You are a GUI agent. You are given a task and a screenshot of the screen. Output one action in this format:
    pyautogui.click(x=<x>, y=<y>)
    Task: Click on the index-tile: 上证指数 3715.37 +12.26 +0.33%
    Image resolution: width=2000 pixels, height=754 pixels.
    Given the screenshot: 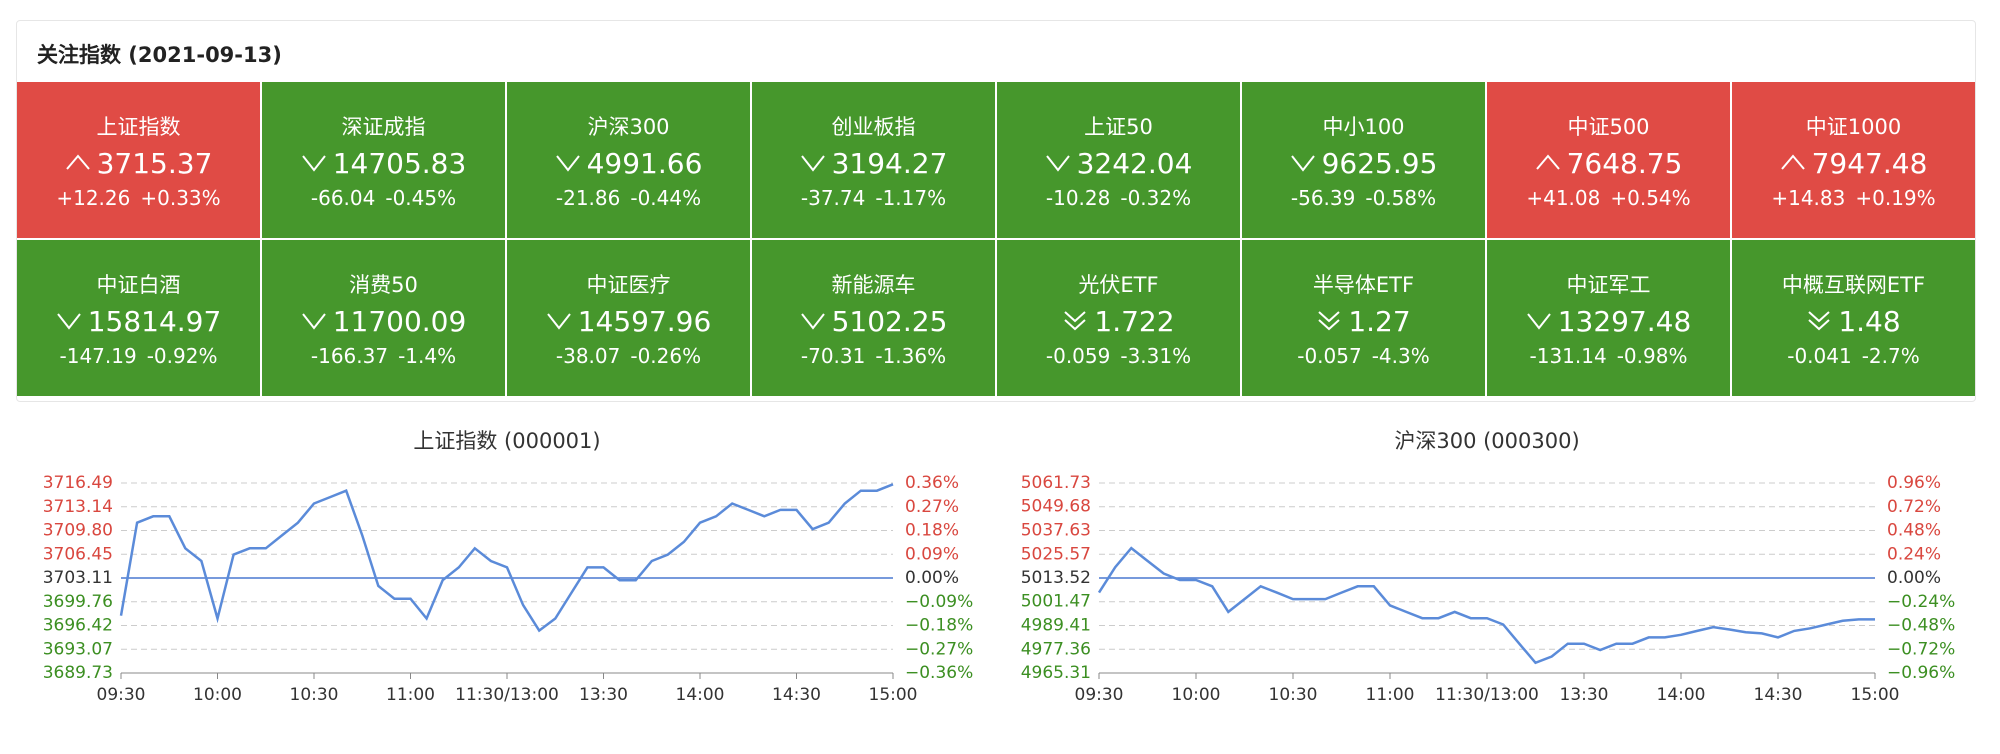 What is the action you would take?
    pyautogui.click(x=138, y=160)
    